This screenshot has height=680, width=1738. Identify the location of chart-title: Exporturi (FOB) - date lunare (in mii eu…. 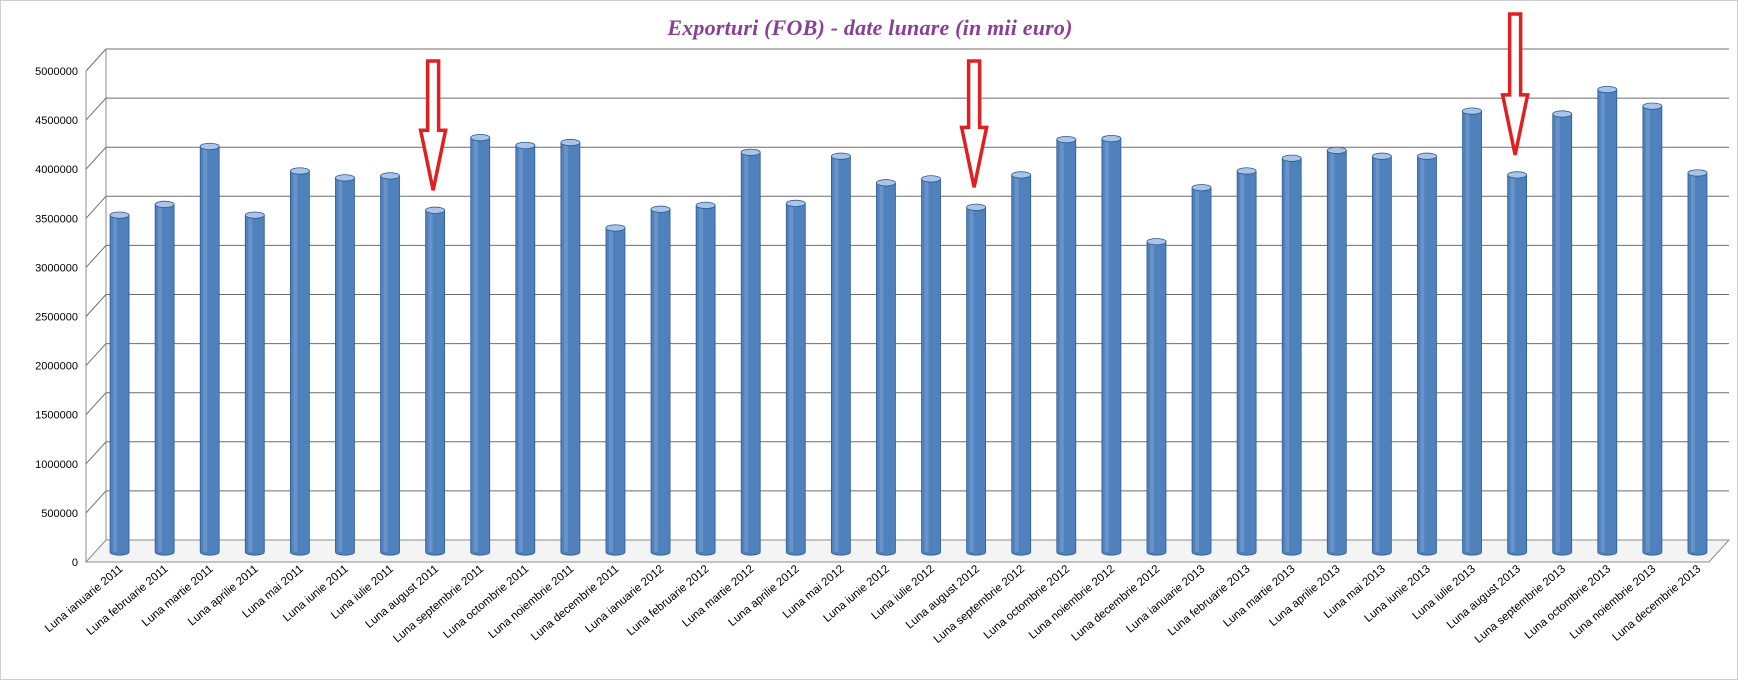
(870, 27).